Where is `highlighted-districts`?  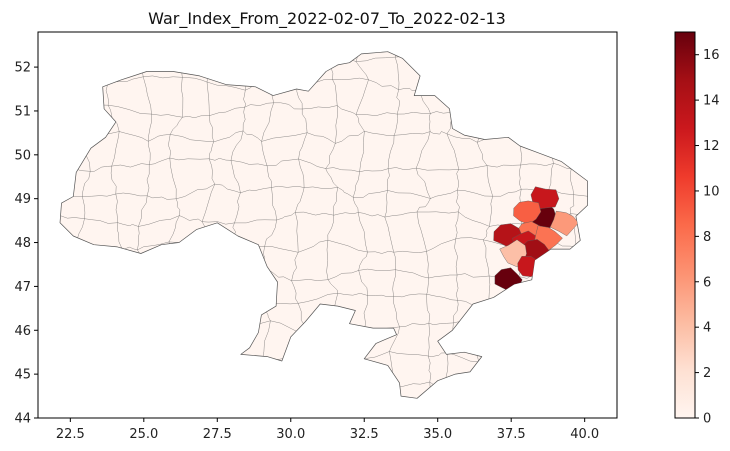 highlighted-districts is located at coordinates (536, 239).